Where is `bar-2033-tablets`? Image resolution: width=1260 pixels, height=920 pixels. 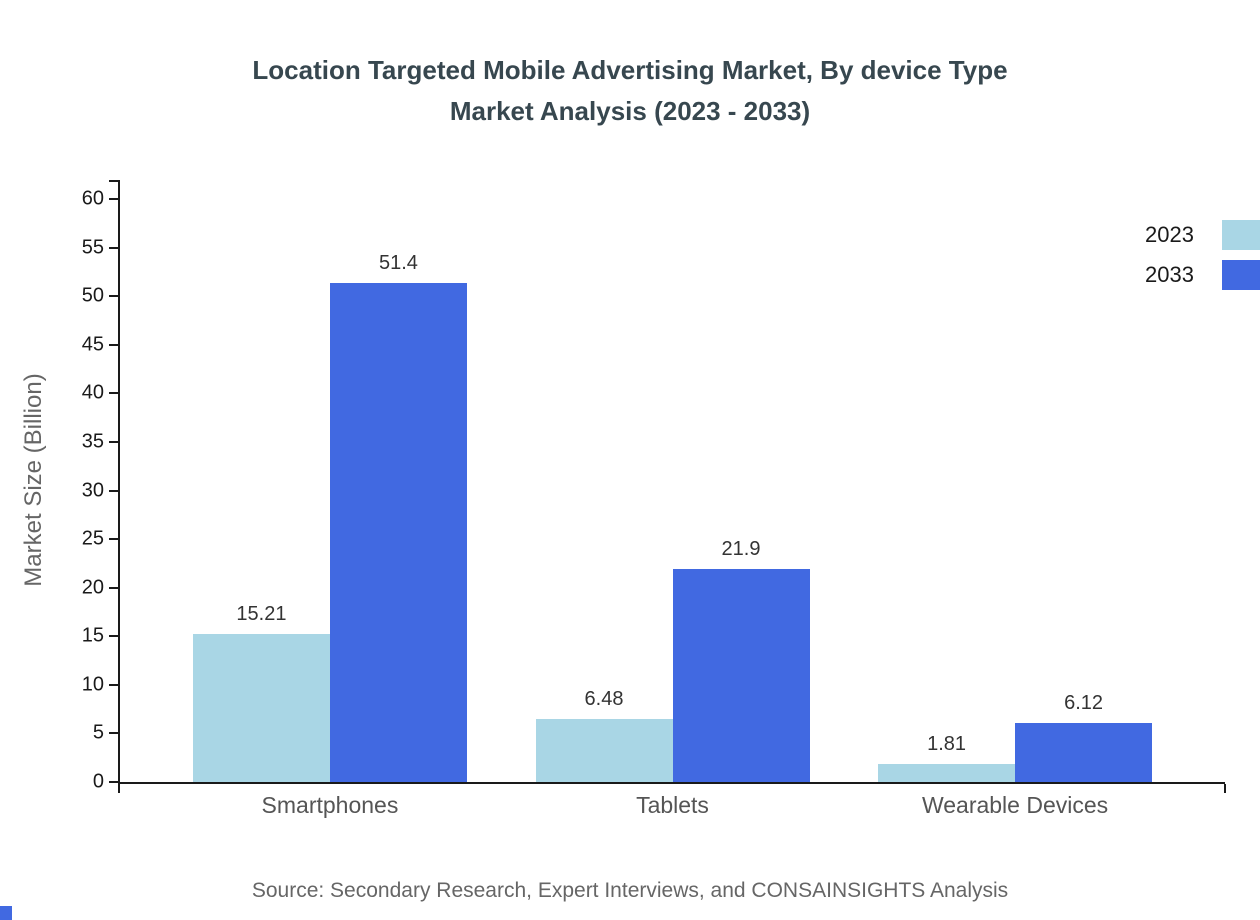
bar-2033-tablets is located at coordinates (741, 675).